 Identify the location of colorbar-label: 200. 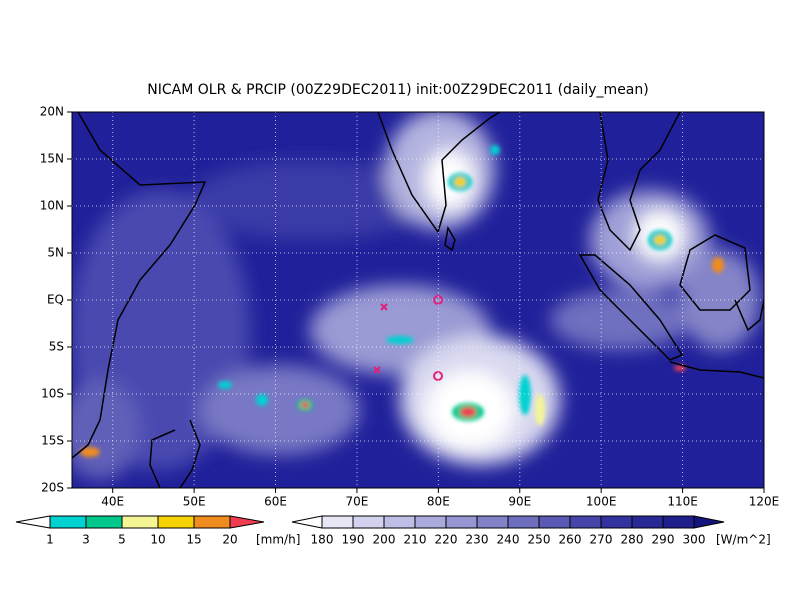
(384, 540).